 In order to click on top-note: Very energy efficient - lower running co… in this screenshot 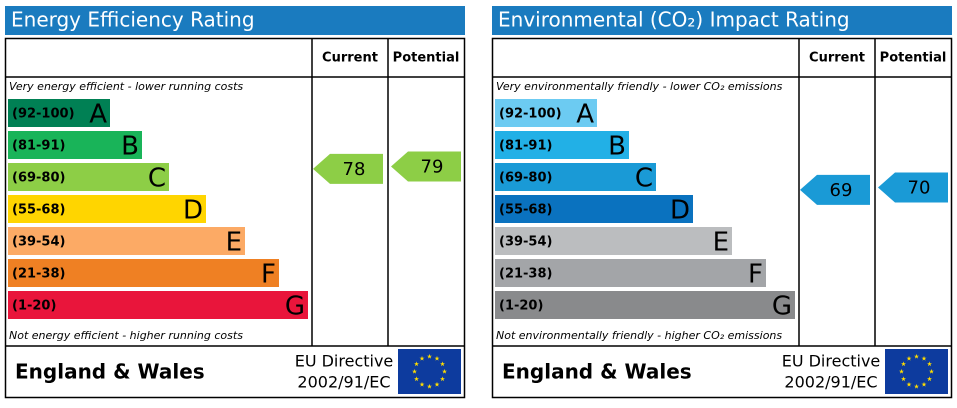, I will do `click(126, 86)`.